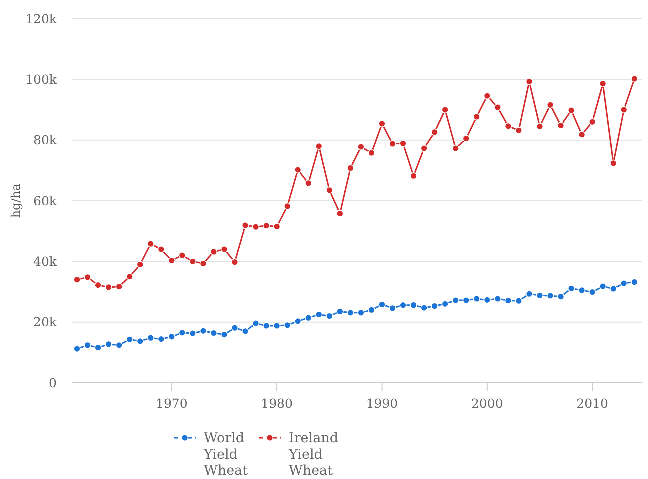 Image resolution: width=648 pixels, height=479 pixels. I want to click on x-tick-label: 1970, so click(172, 403).